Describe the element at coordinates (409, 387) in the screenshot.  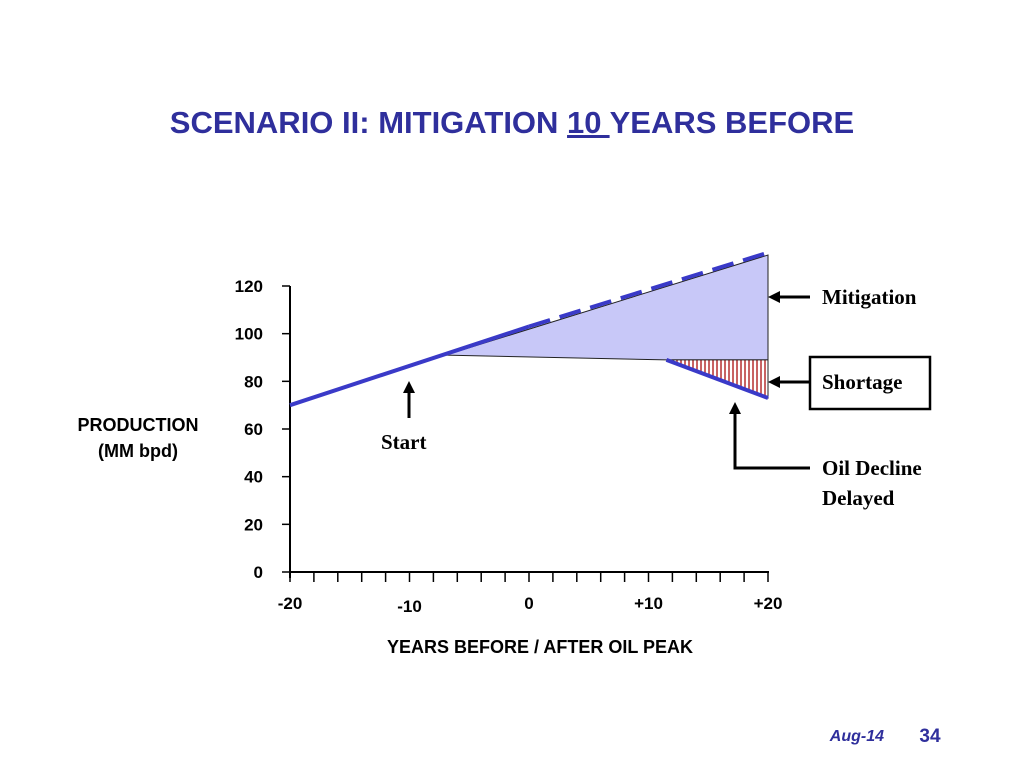
I see `start-arrow-head` at that location.